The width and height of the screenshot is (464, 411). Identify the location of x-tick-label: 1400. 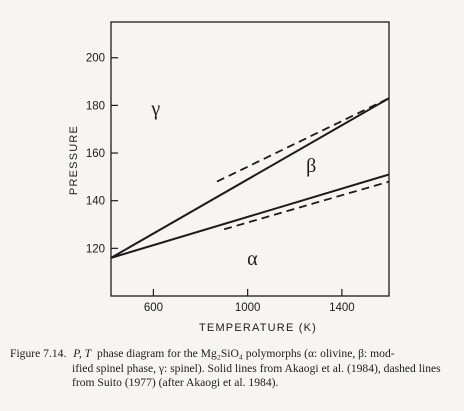
(342, 308).